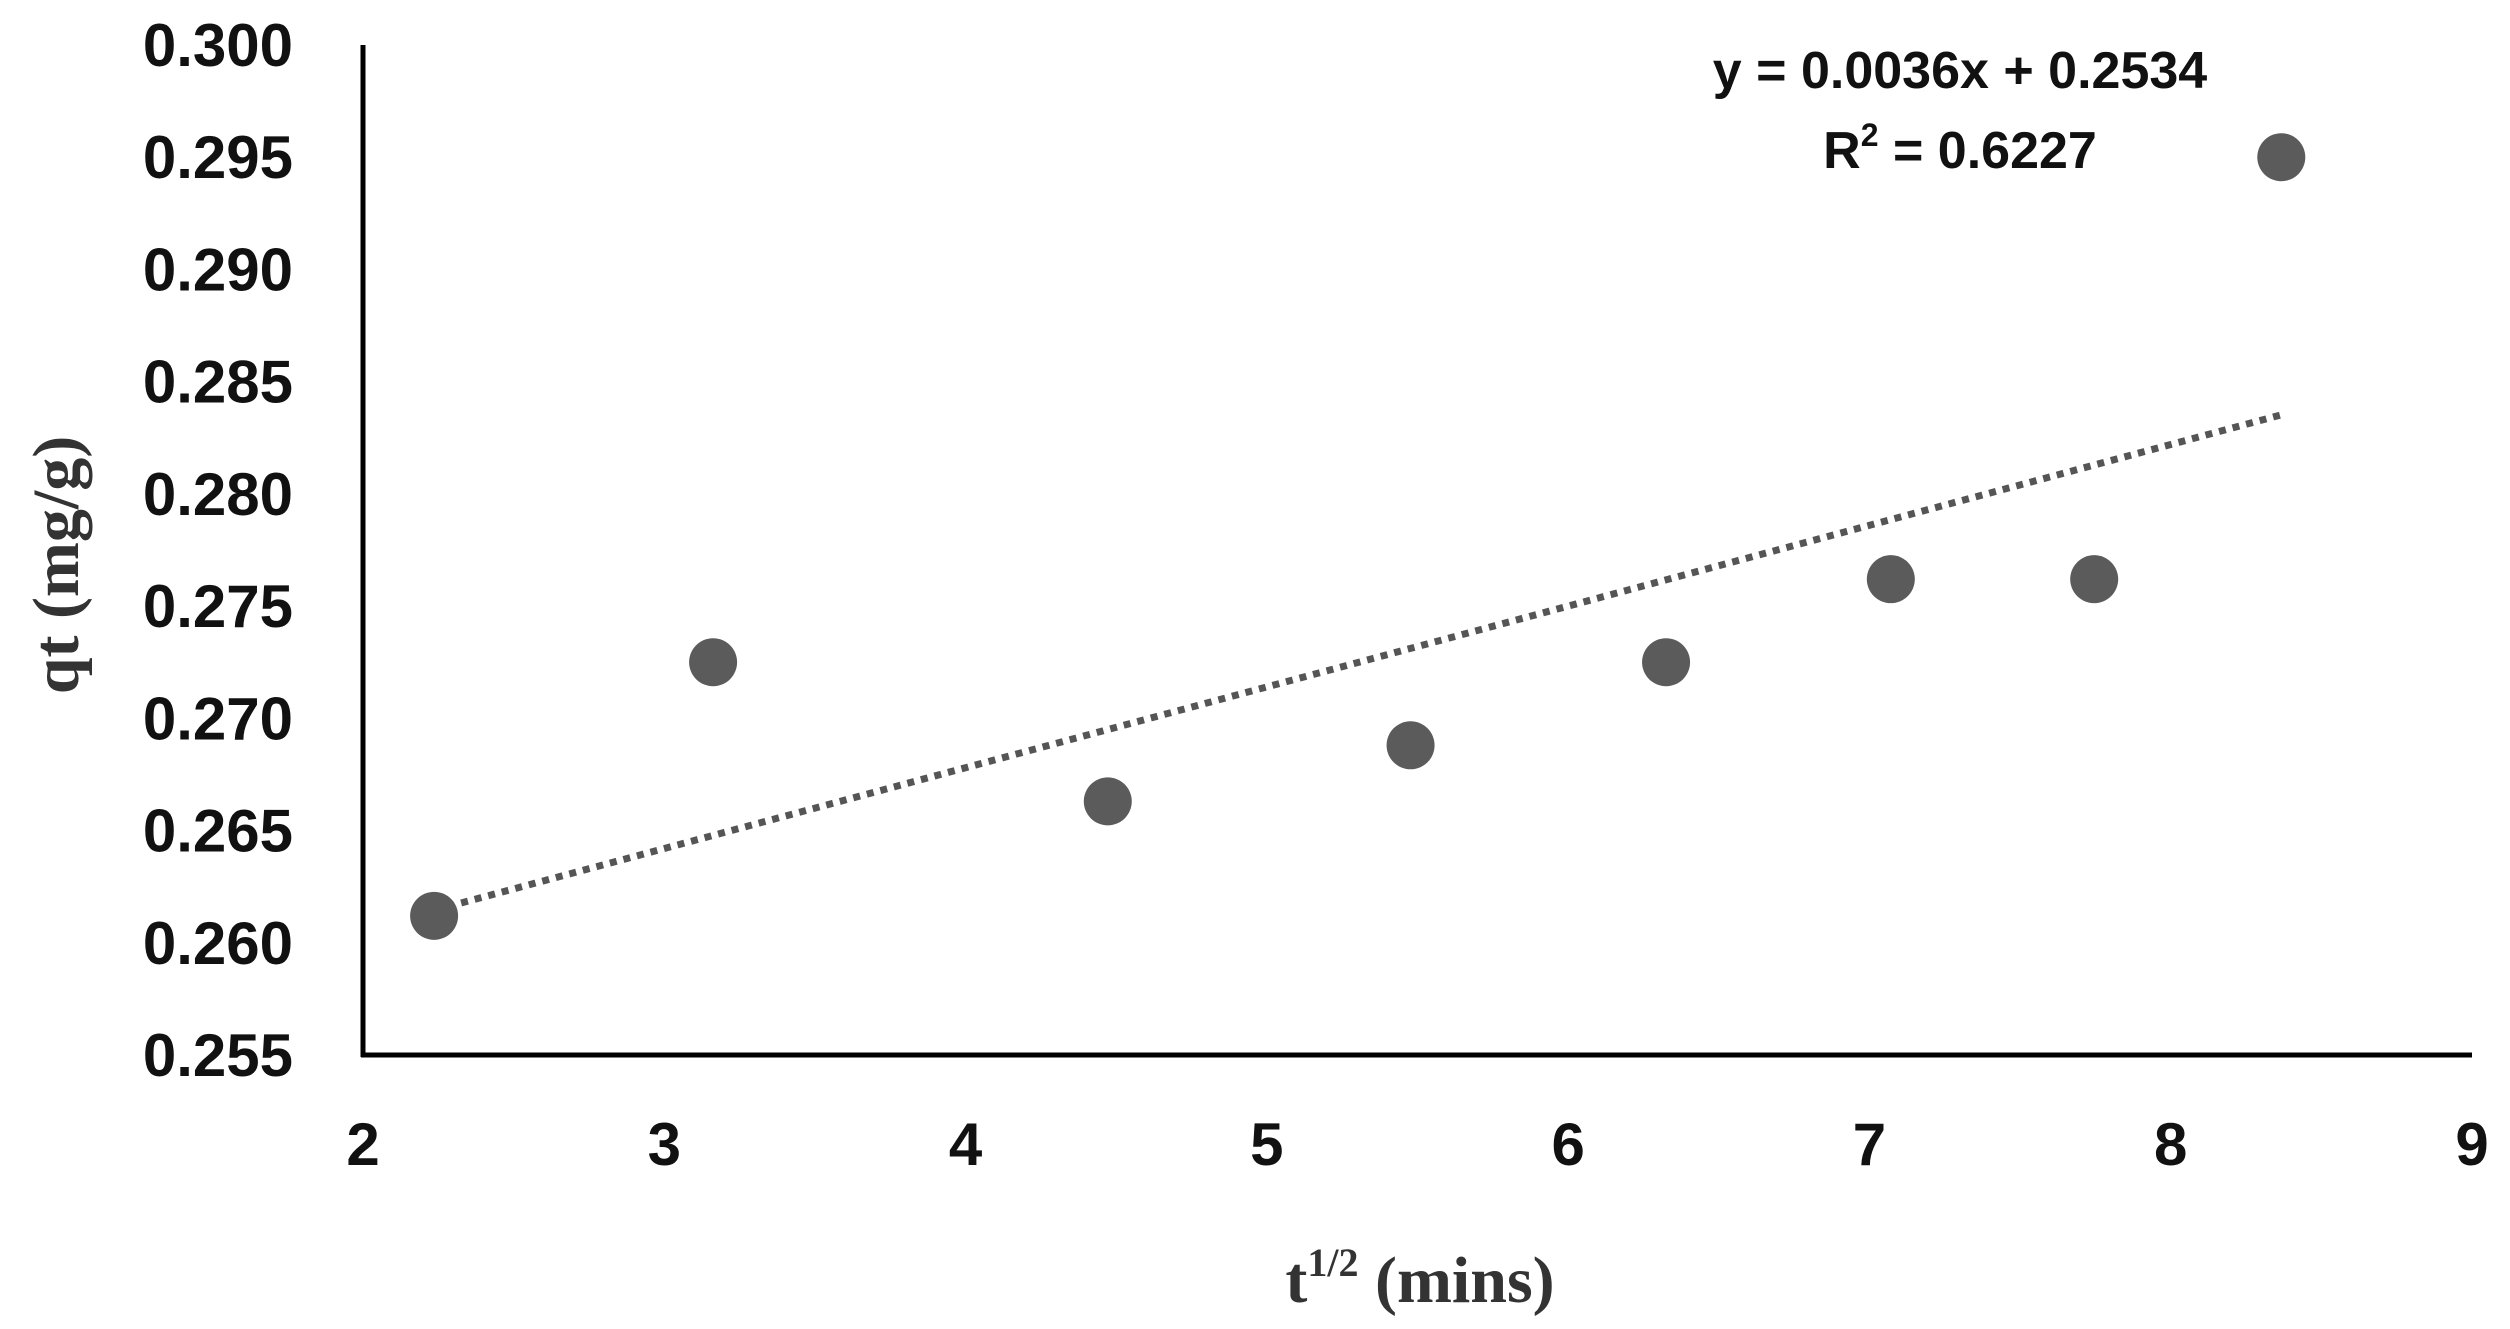  I want to click on y-tick-label: 0.260, so click(218, 943).